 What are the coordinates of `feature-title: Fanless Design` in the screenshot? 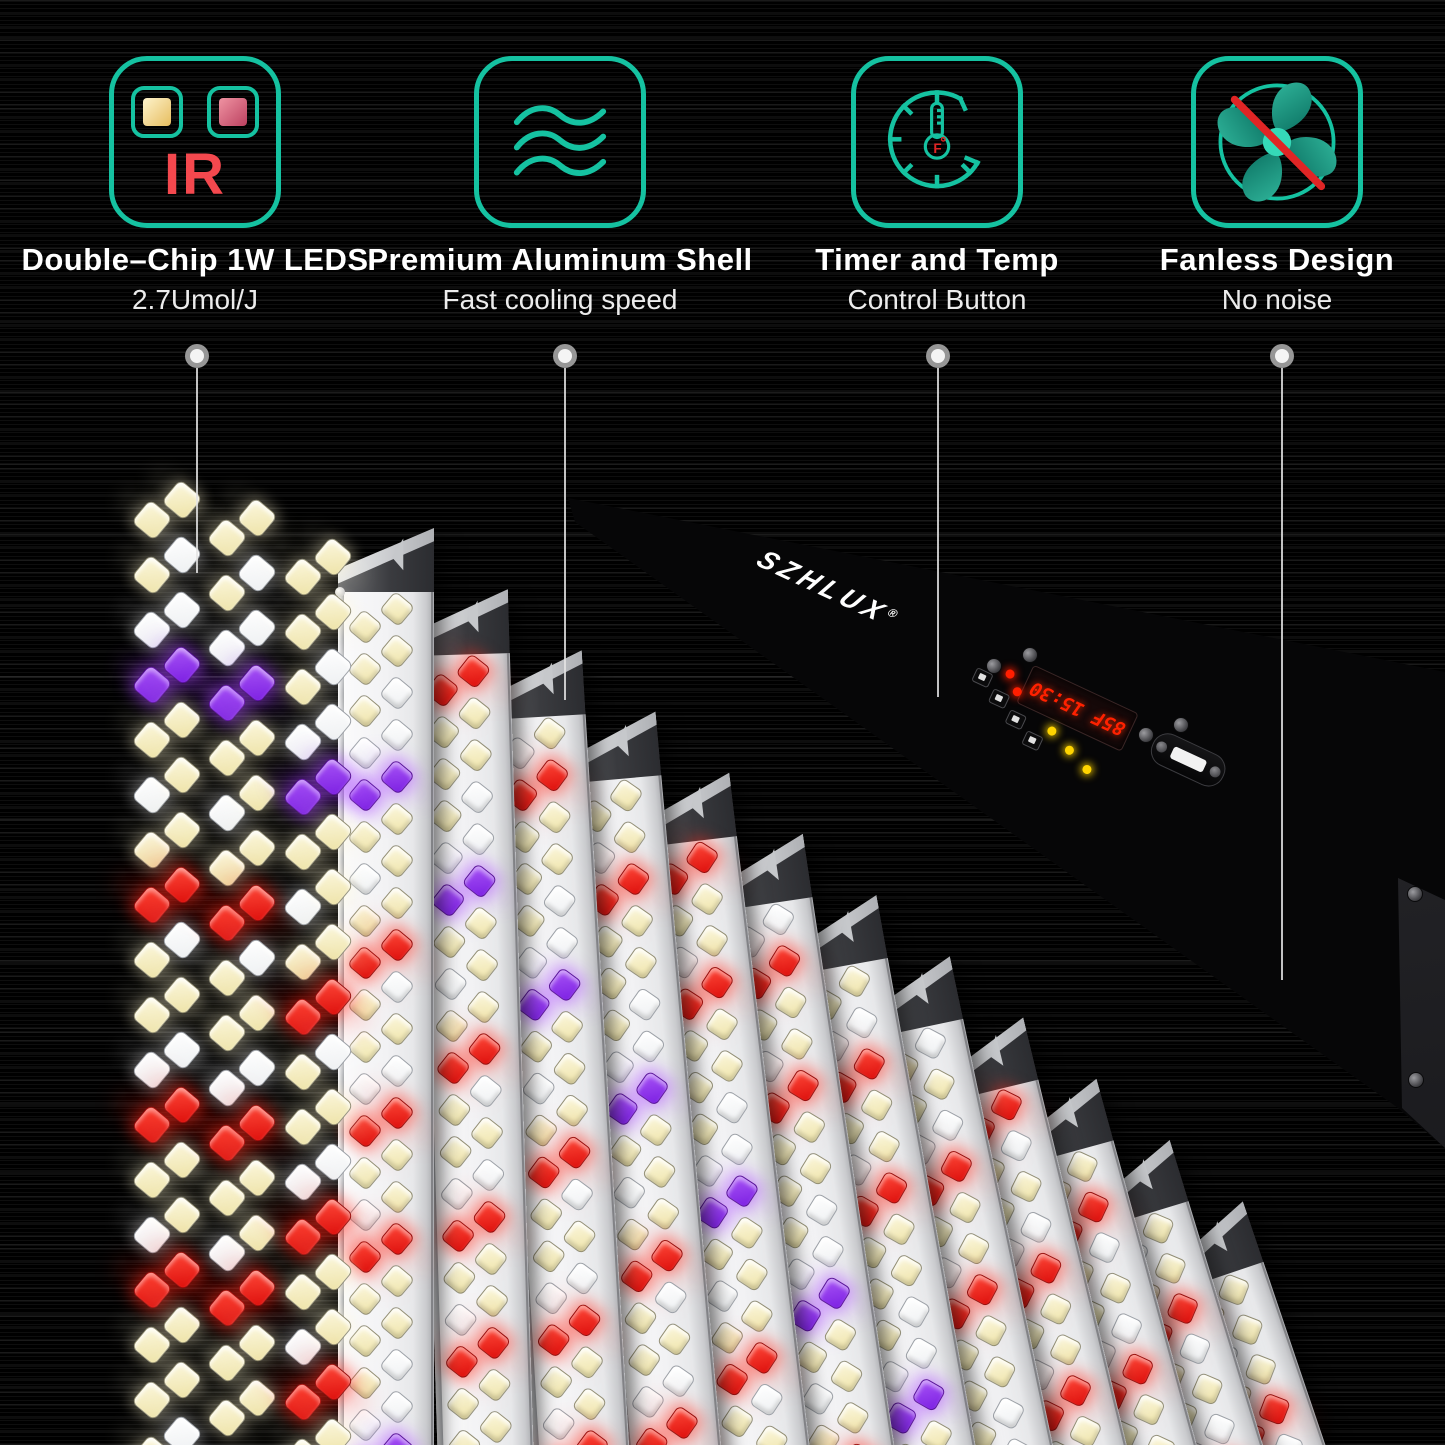 It's located at (1277, 259).